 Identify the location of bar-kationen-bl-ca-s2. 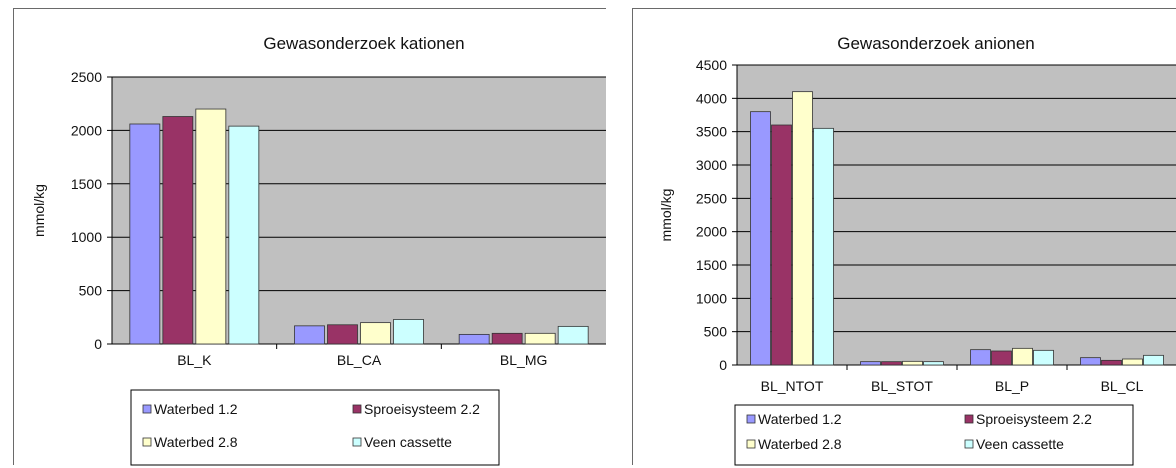
(342, 334).